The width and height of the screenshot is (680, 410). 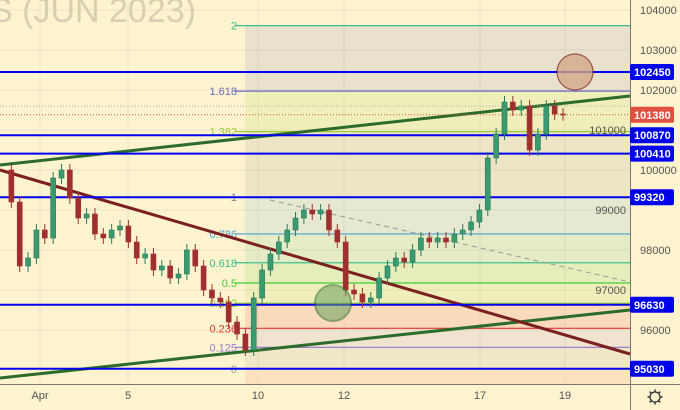 I want to click on date-tick-label: 5, so click(x=128, y=396).